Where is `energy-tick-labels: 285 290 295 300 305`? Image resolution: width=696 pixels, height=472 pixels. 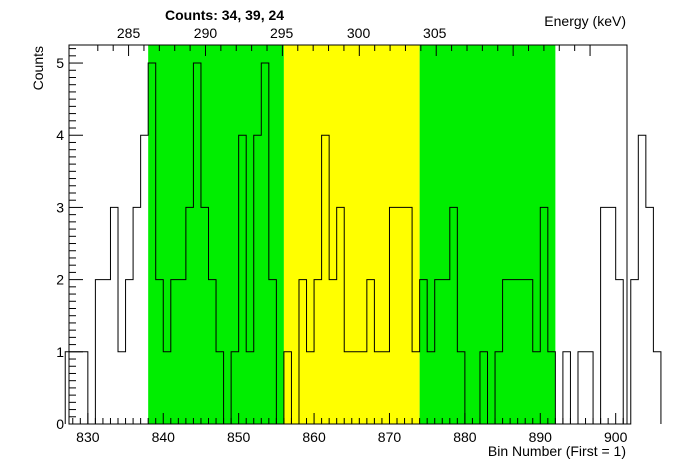
energy-tick-labels: 285 290 295 300 305 is located at coordinates (282, 33).